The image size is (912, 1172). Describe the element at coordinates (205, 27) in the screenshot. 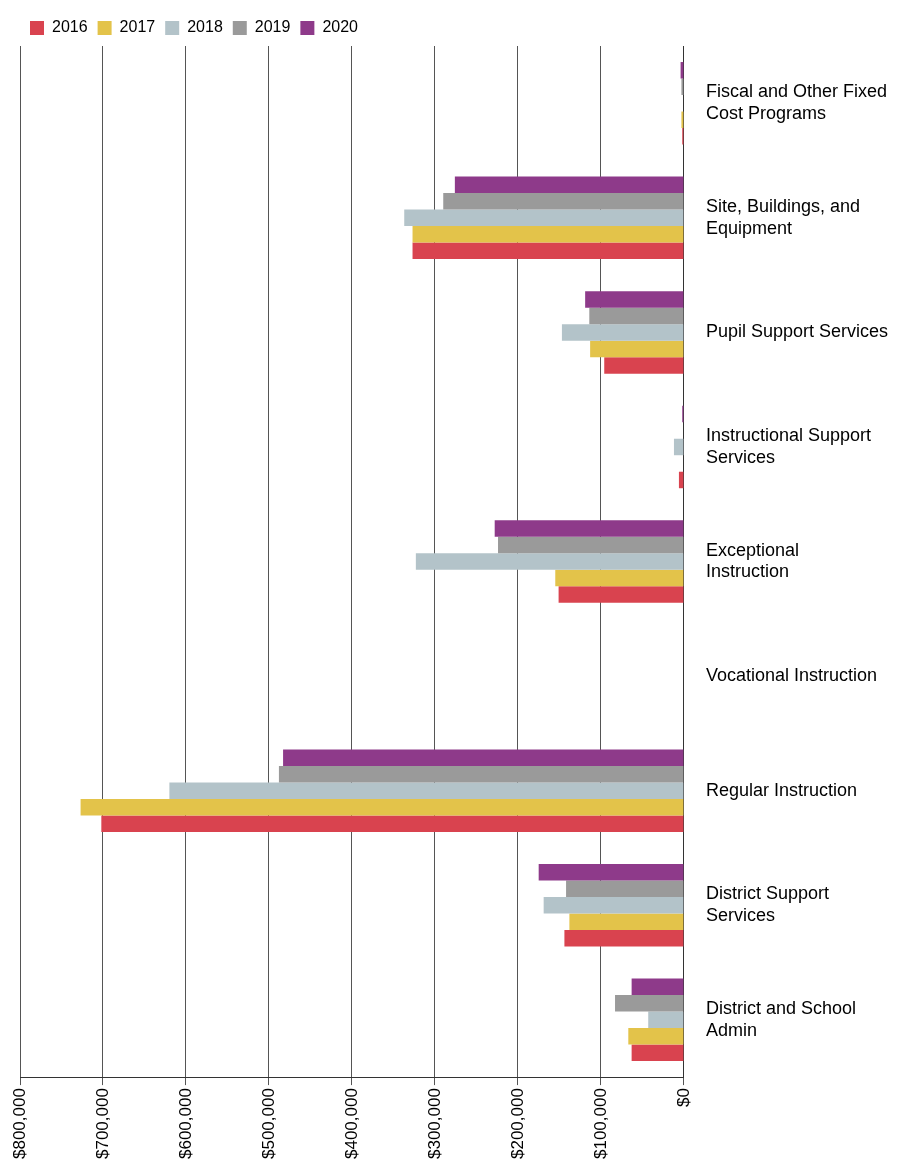

I see `legend-label: 2018` at that location.